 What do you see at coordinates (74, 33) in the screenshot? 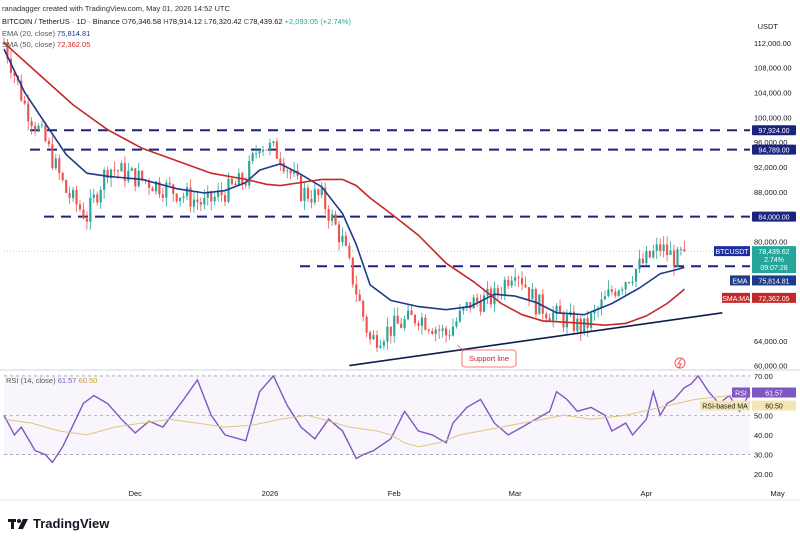
I see `ema-legend-value: 75,814.81` at bounding box center [74, 33].